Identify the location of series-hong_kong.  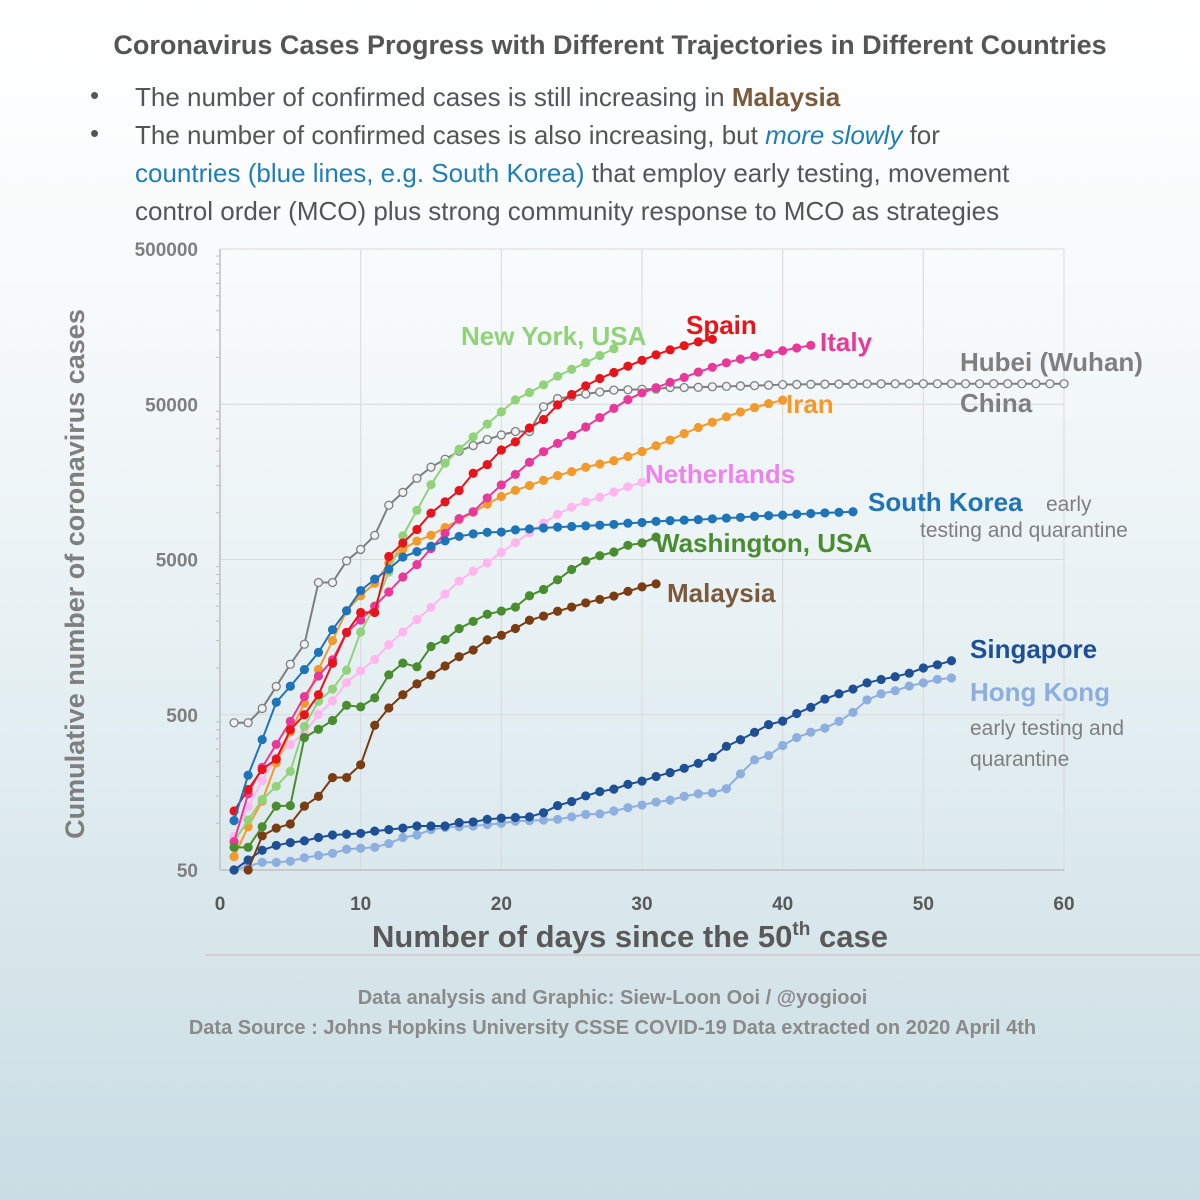
(593, 774).